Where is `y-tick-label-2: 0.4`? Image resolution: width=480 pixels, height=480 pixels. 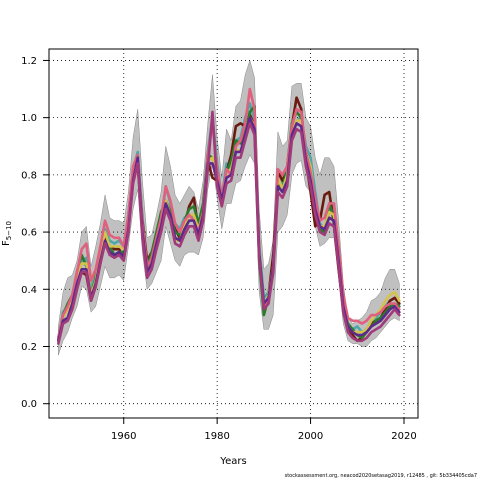 y-tick-label-2: 0.4 is located at coordinates (29, 290).